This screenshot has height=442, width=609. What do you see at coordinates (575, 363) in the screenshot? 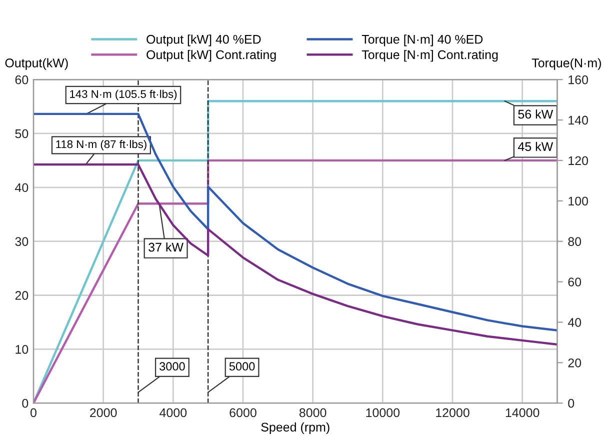
I see `y2-tick-label: 20` at bounding box center [575, 363].